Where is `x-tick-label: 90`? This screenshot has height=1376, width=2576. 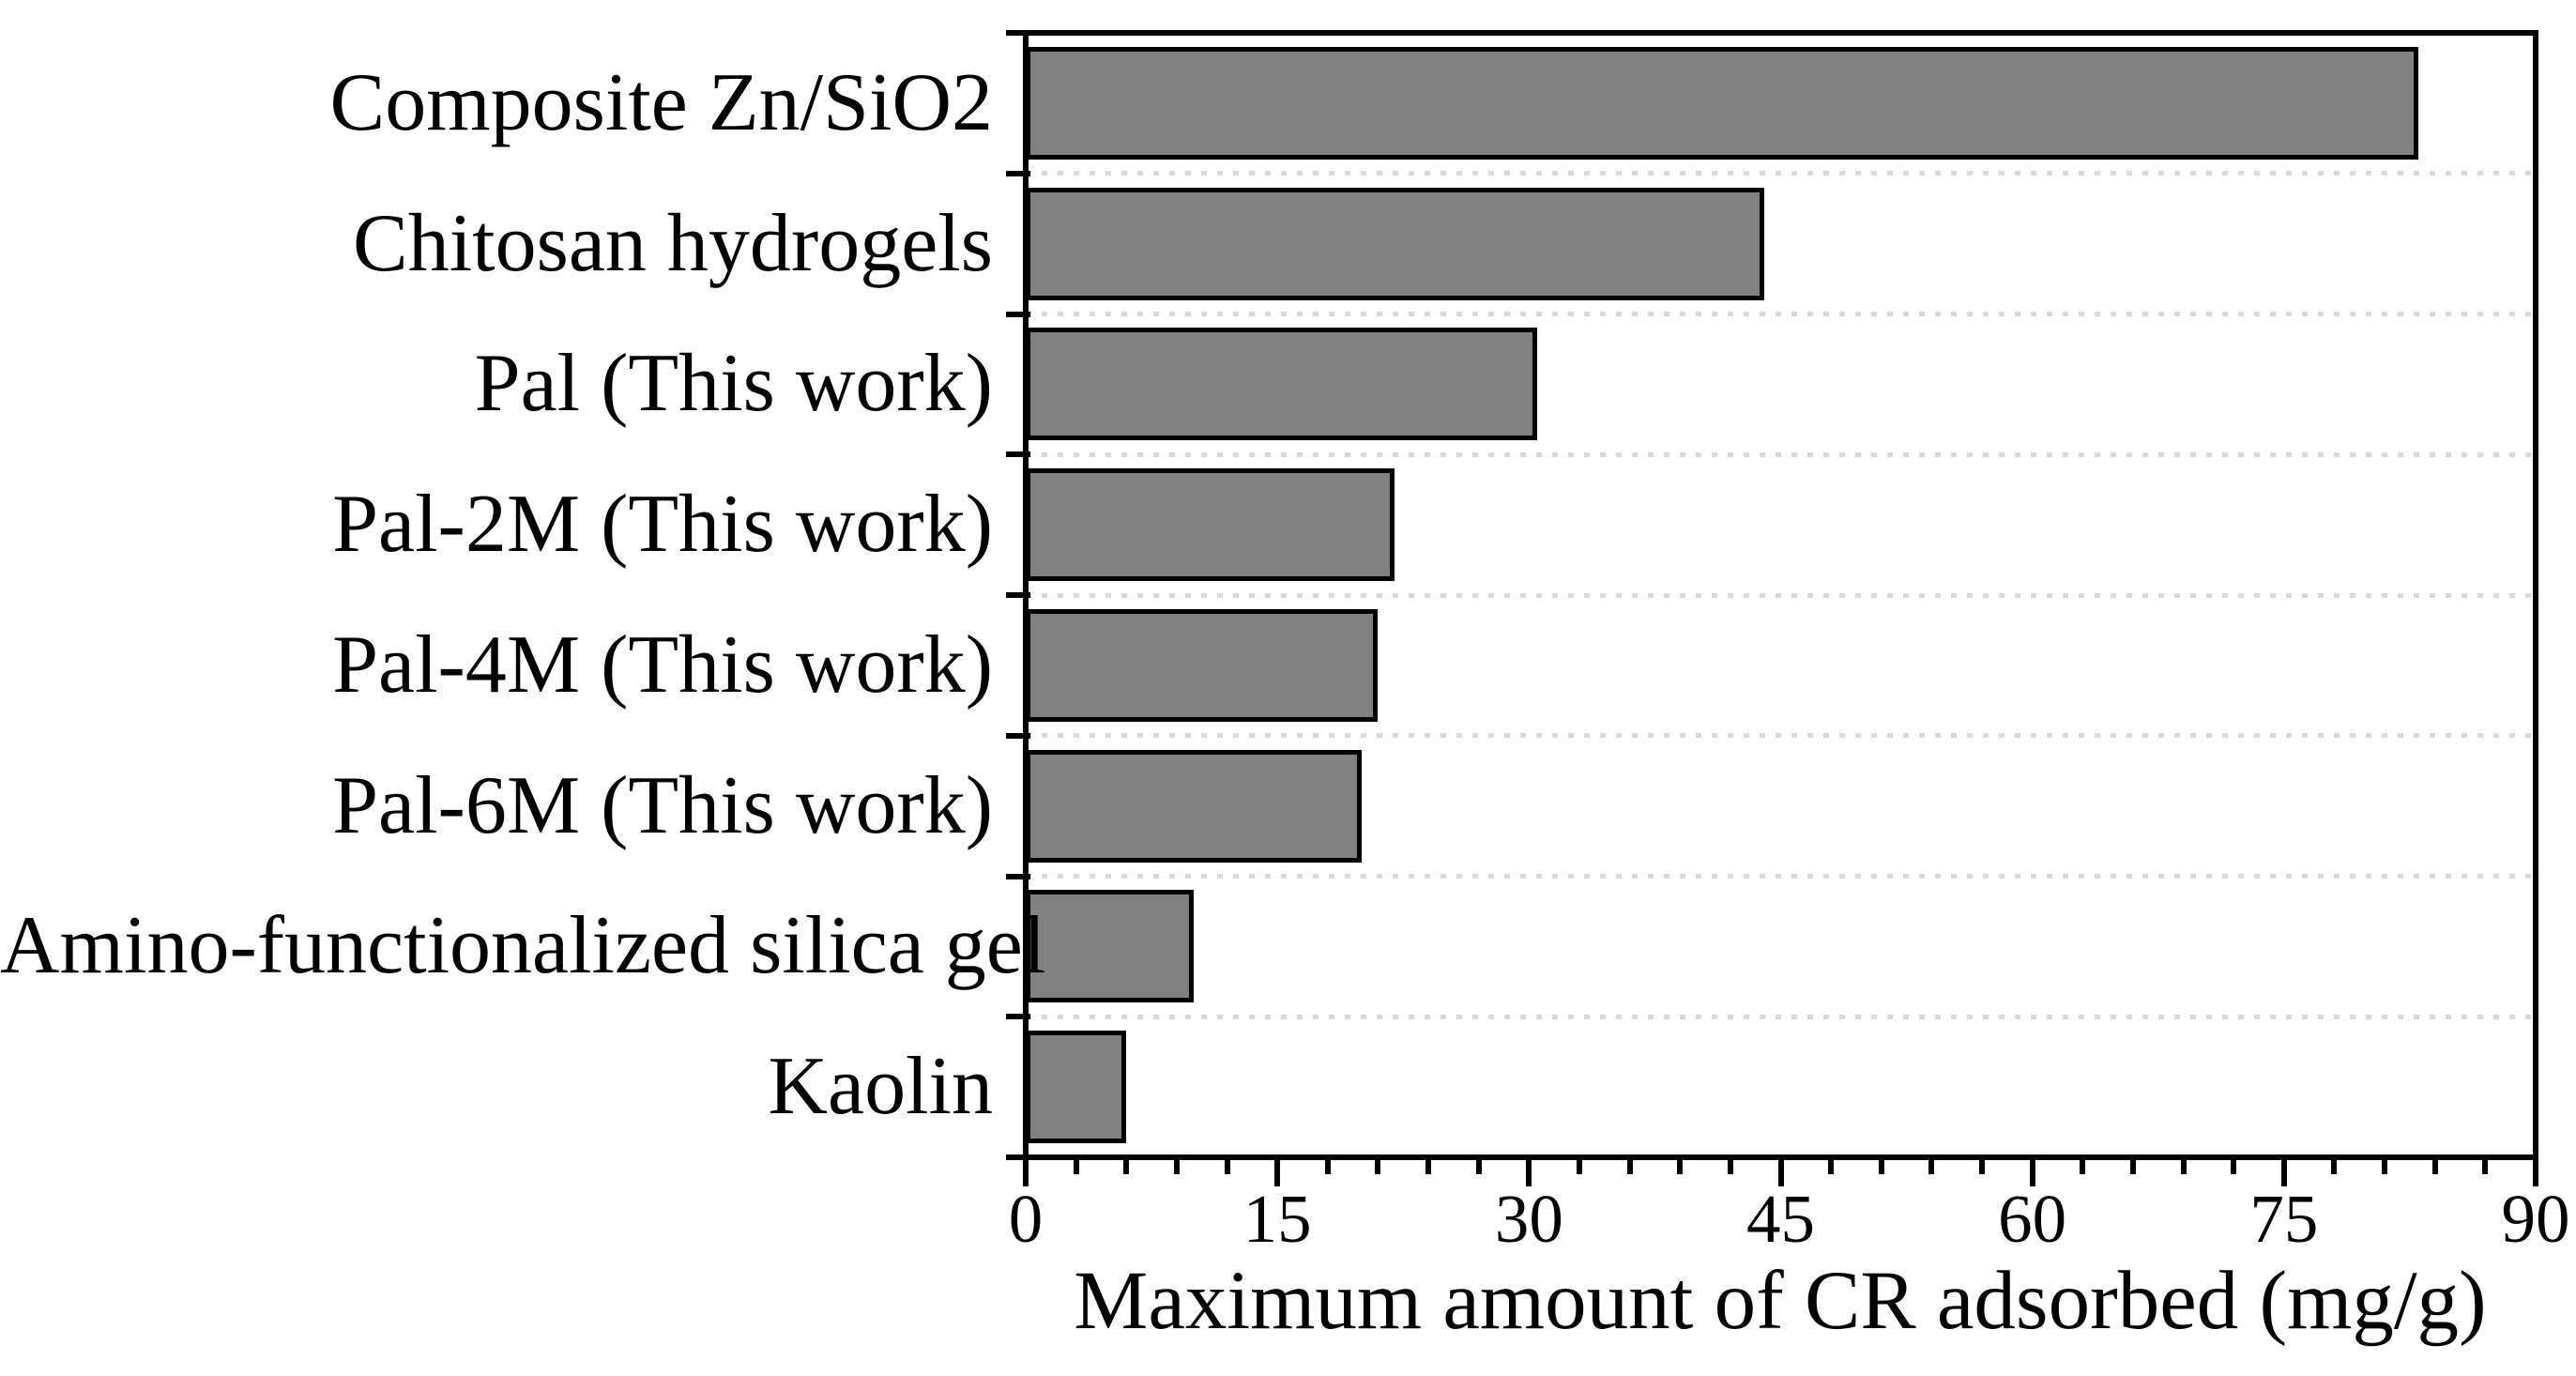
x-tick-label: 90 is located at coordinates (2535, 1219).